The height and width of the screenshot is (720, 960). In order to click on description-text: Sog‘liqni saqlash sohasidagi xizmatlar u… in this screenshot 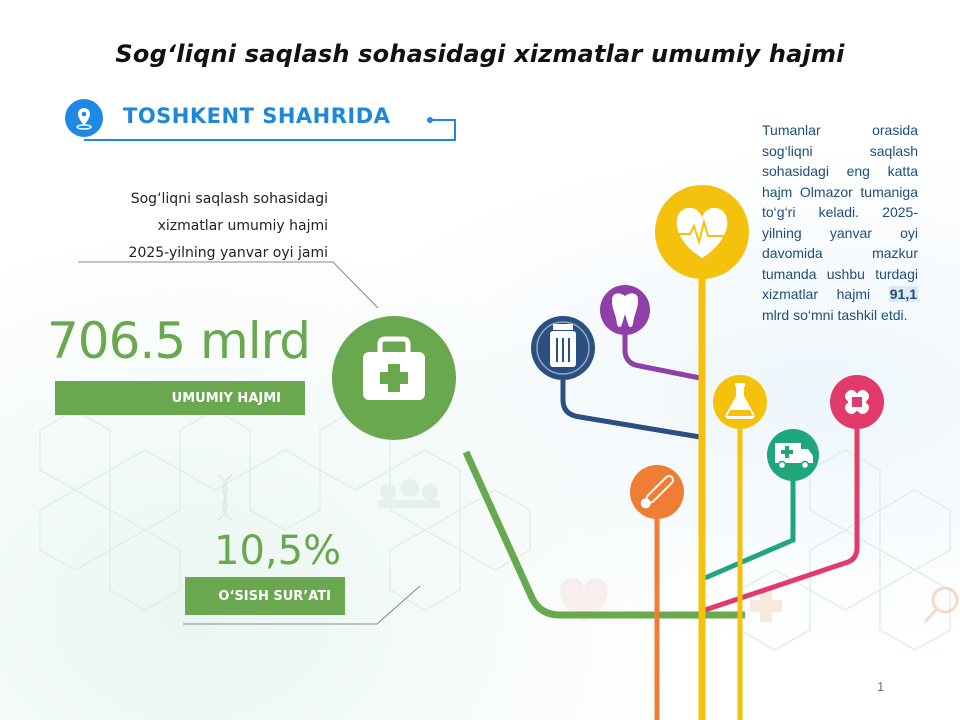, I will do `click(178, 226)`.